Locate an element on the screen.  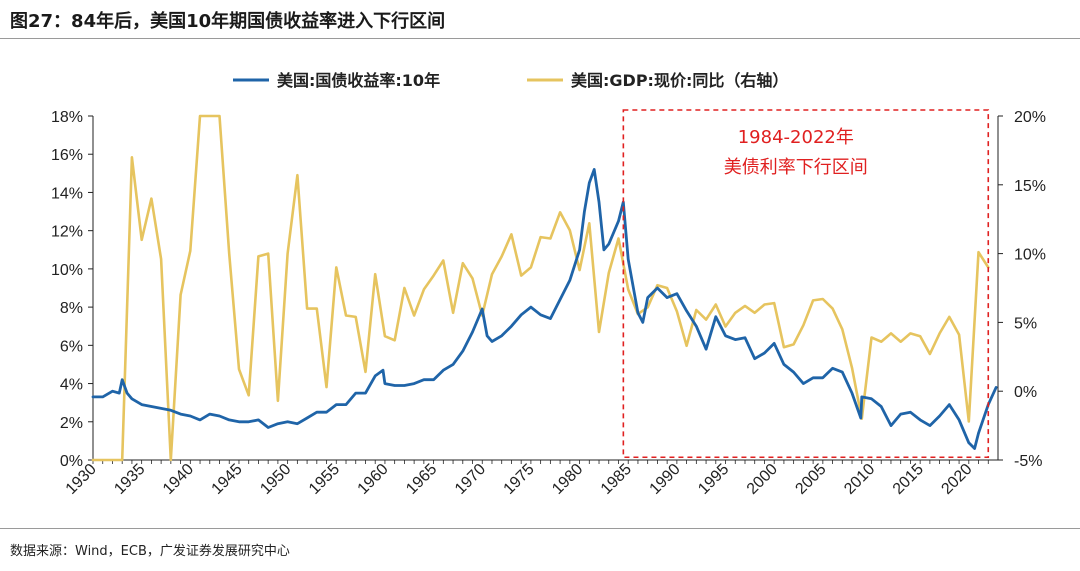
x-tick-label: 1945 is located at coordinates (227, 479).